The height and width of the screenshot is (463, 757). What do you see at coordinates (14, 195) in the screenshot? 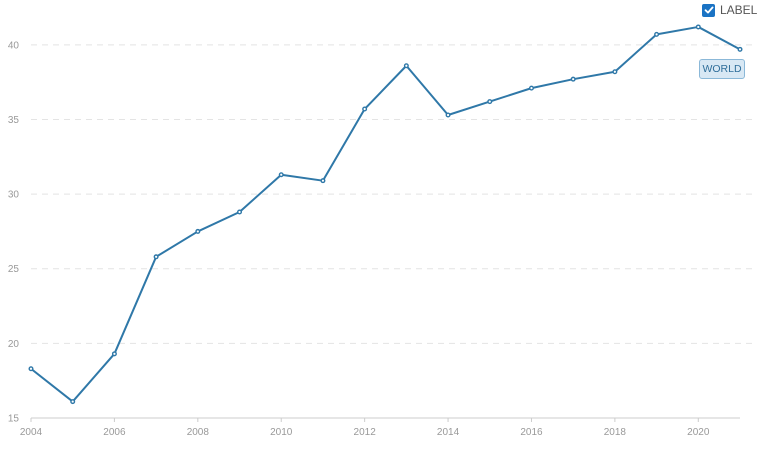
I see `y-tick-label: 30` at bounding box center [14, 195].